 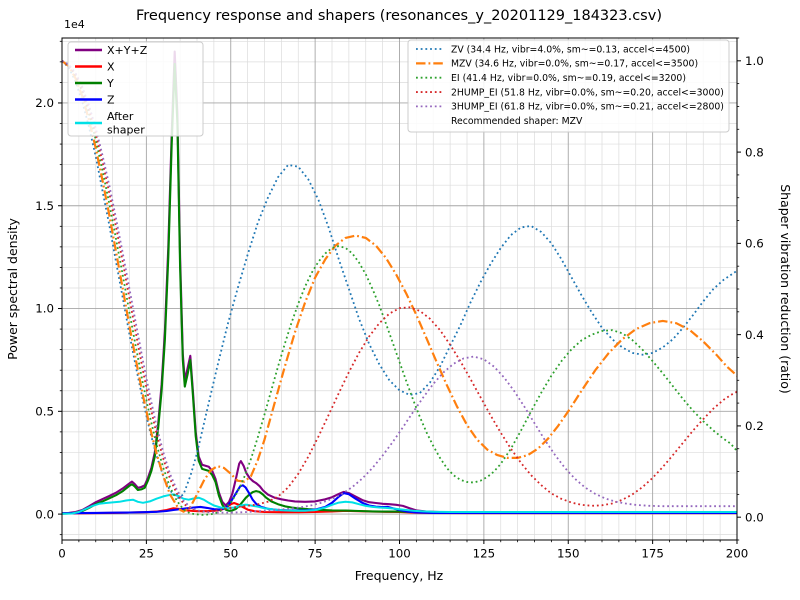 What do you see at coordinates (754, 152) in the screenshot?
I see `y-right-tick-label: 0.8` at bounding box center [754, 152].